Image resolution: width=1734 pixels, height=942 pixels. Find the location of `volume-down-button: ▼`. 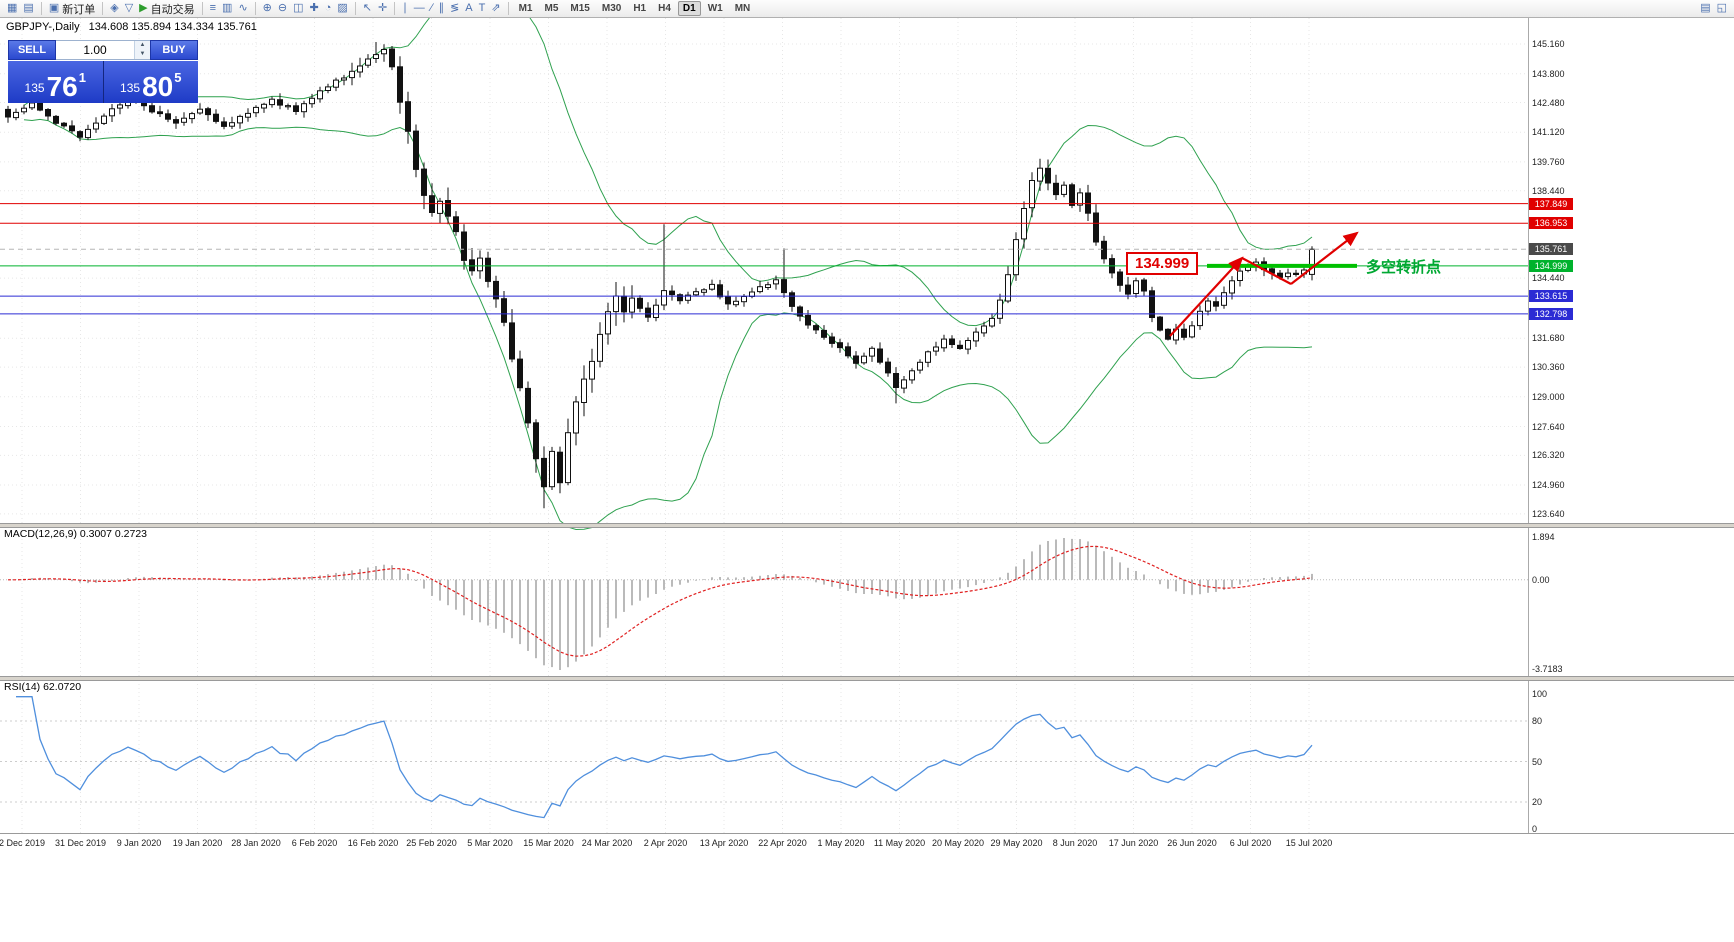

volume-down-button: ▼ is located at coordinates (142, 54).